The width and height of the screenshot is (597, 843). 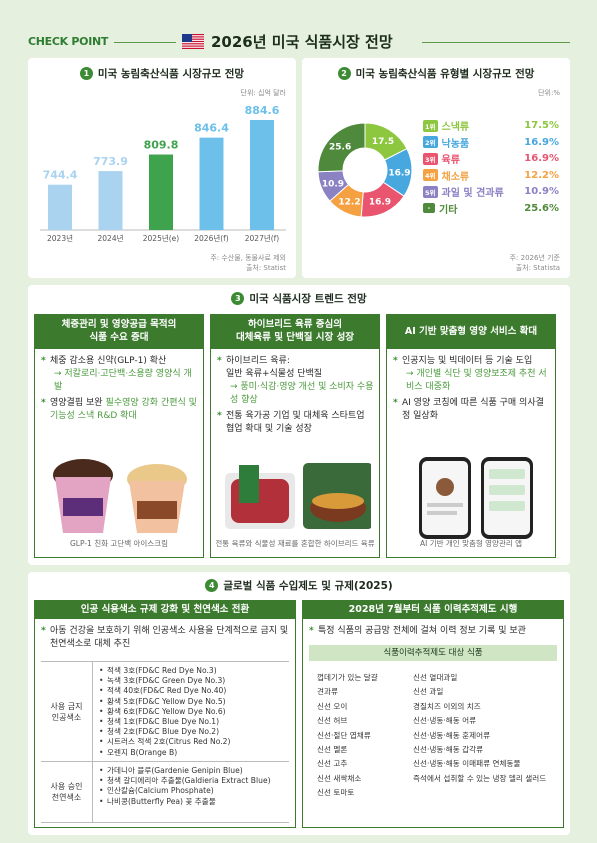 I want to click on x-tick-label: 2023년, so click(x=60, y=238).